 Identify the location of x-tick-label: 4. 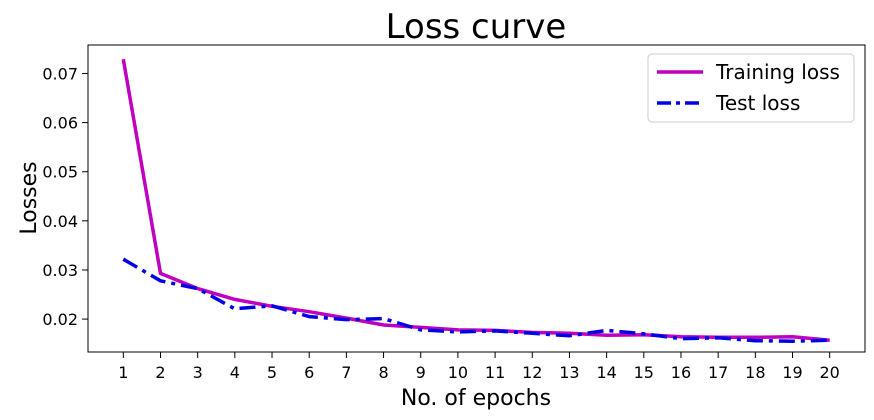
(235, 372).